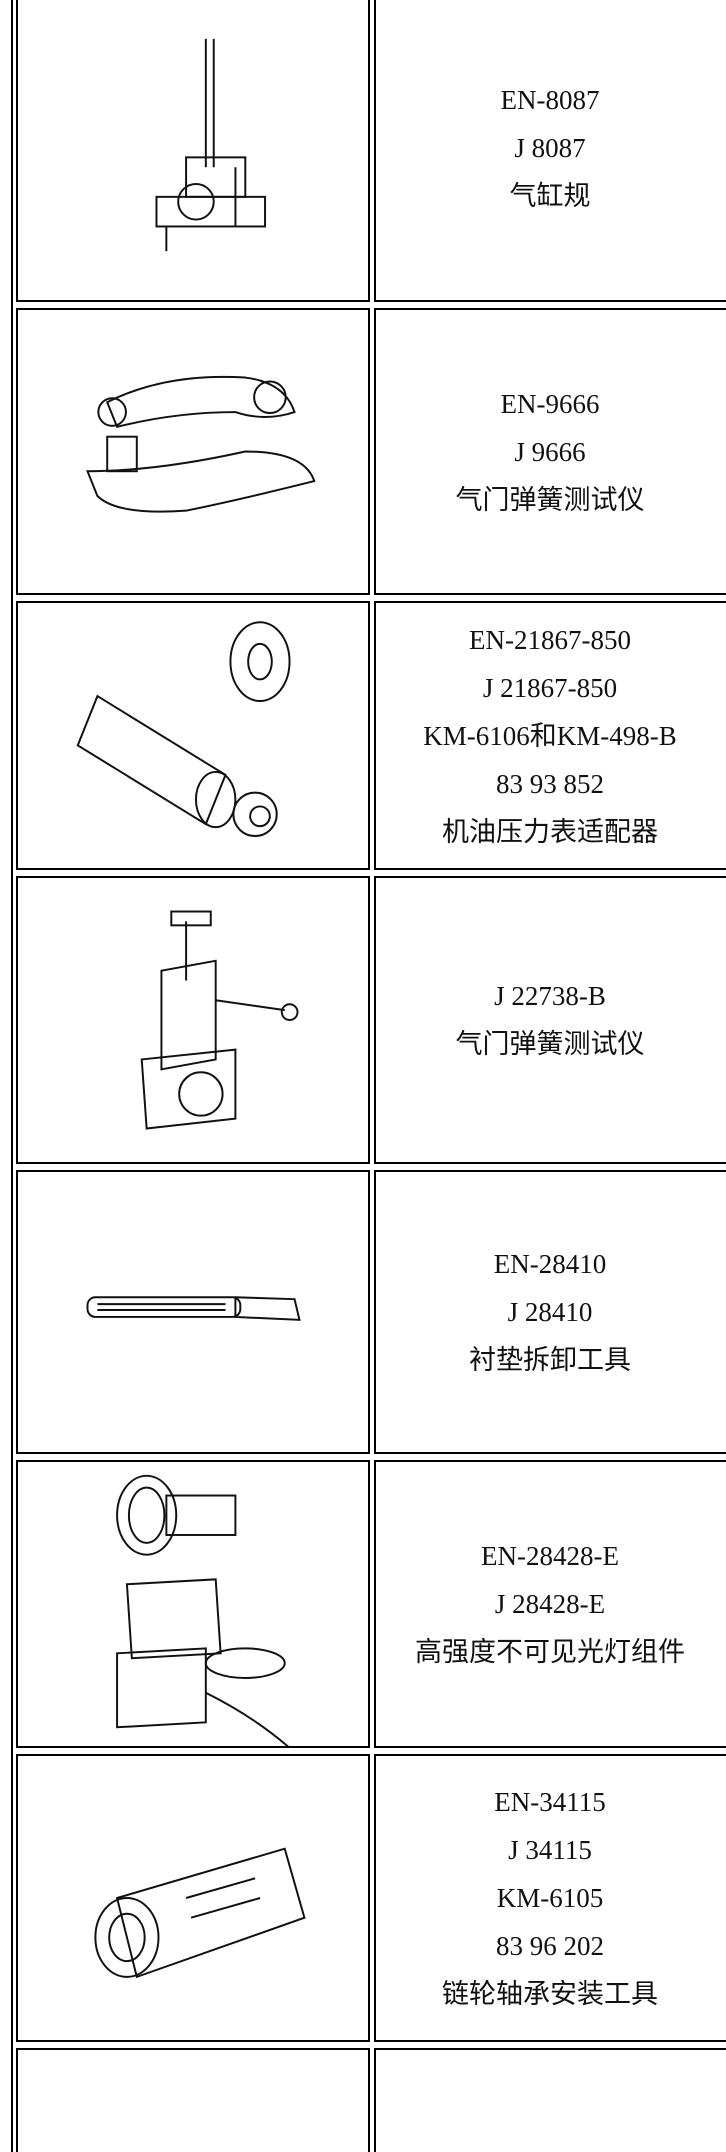 The image size is (726, 2152). I want to click on tool-text-line: J 28410, so click(550, 1312).